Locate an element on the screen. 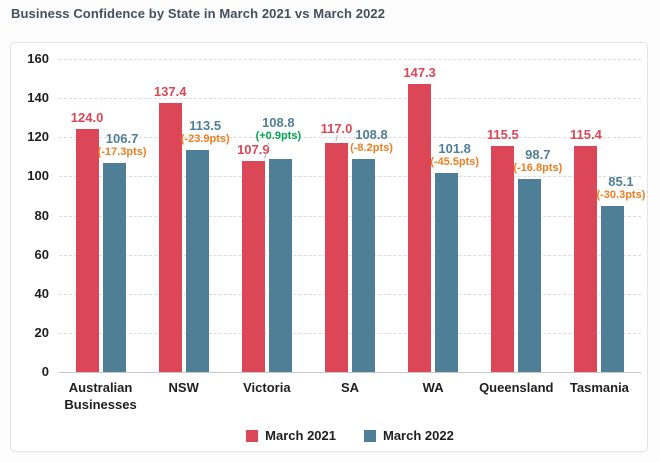  value-label-march-2022-victoria: 108.8 is located at coordinates (278, 123).